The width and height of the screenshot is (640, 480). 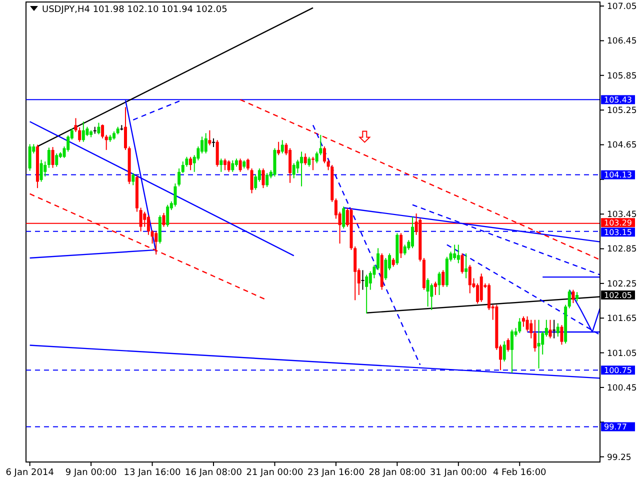 I want to click on text: 102.05, so click(x=618, y=295).